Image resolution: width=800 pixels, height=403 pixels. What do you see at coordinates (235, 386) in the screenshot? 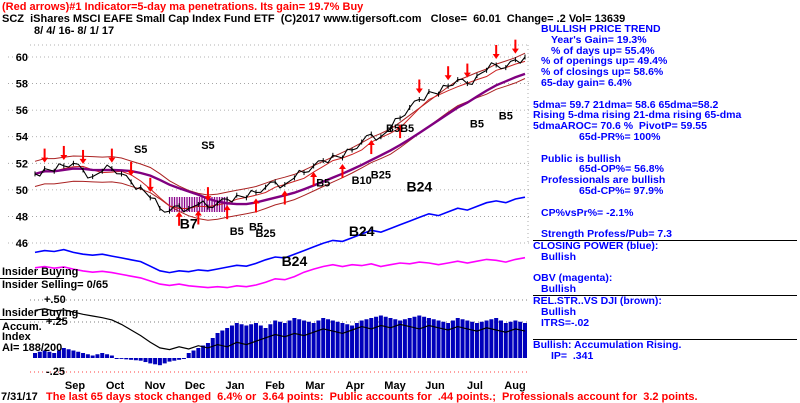
I see `month-label: Jan` at bounding box center [235, 386].